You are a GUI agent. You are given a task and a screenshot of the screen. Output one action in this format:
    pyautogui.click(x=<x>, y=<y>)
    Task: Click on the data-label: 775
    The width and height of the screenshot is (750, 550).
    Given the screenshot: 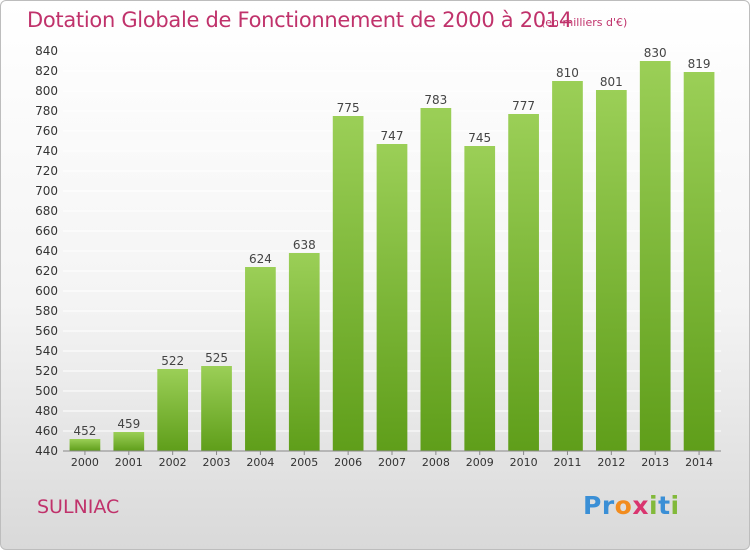 What is the action you would take?
    pyautogui.click(x=348, y=108)
    